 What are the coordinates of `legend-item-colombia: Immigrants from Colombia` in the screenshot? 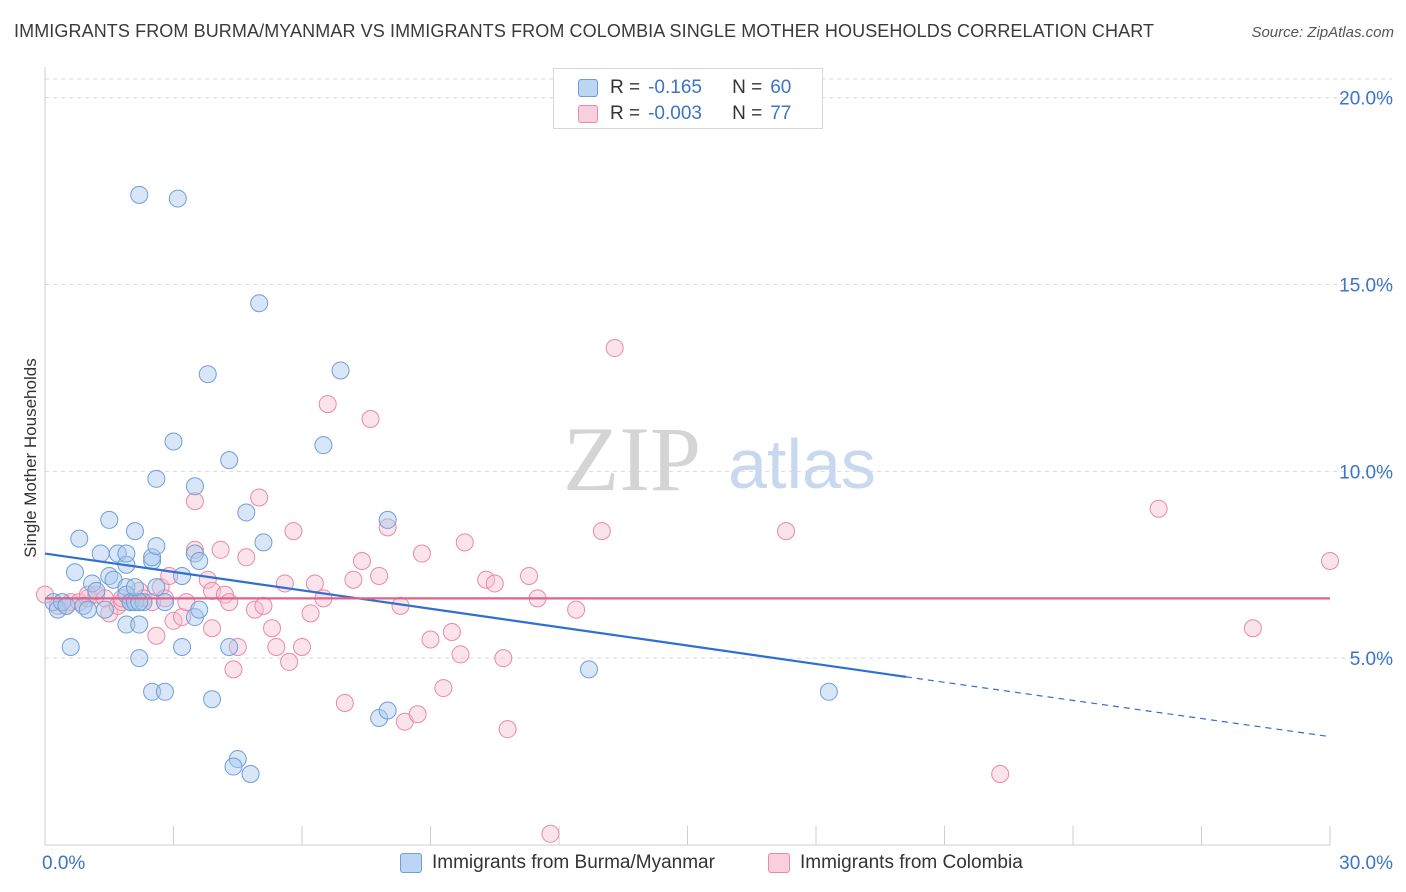 It's located at (895, 863).